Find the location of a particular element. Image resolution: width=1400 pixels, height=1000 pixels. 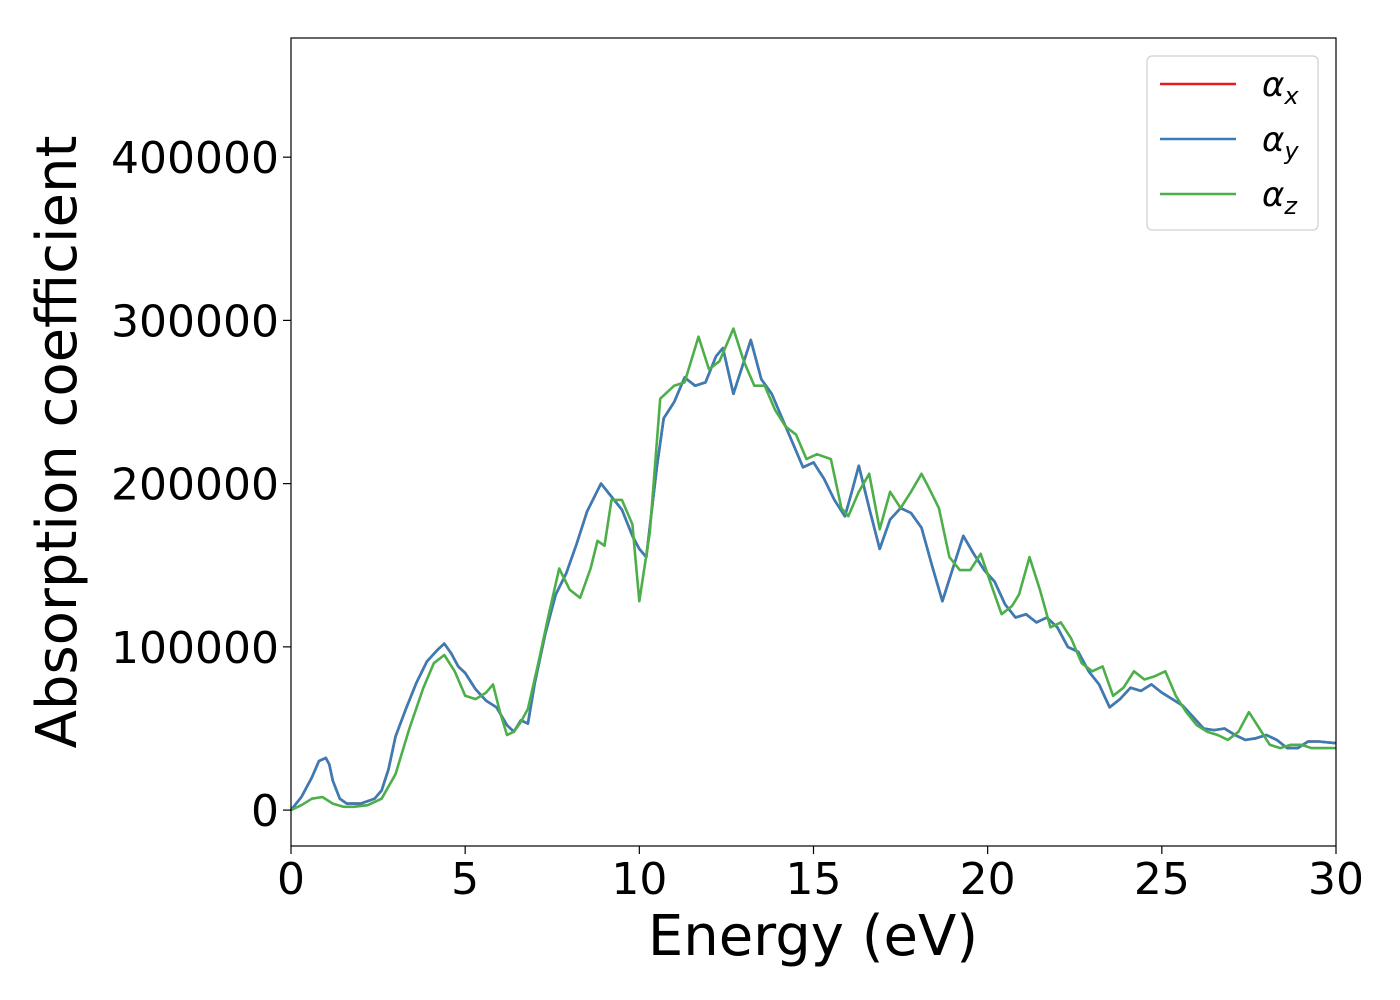

legend-label-alpha-x: αx is located at coordinates (1280, 87).